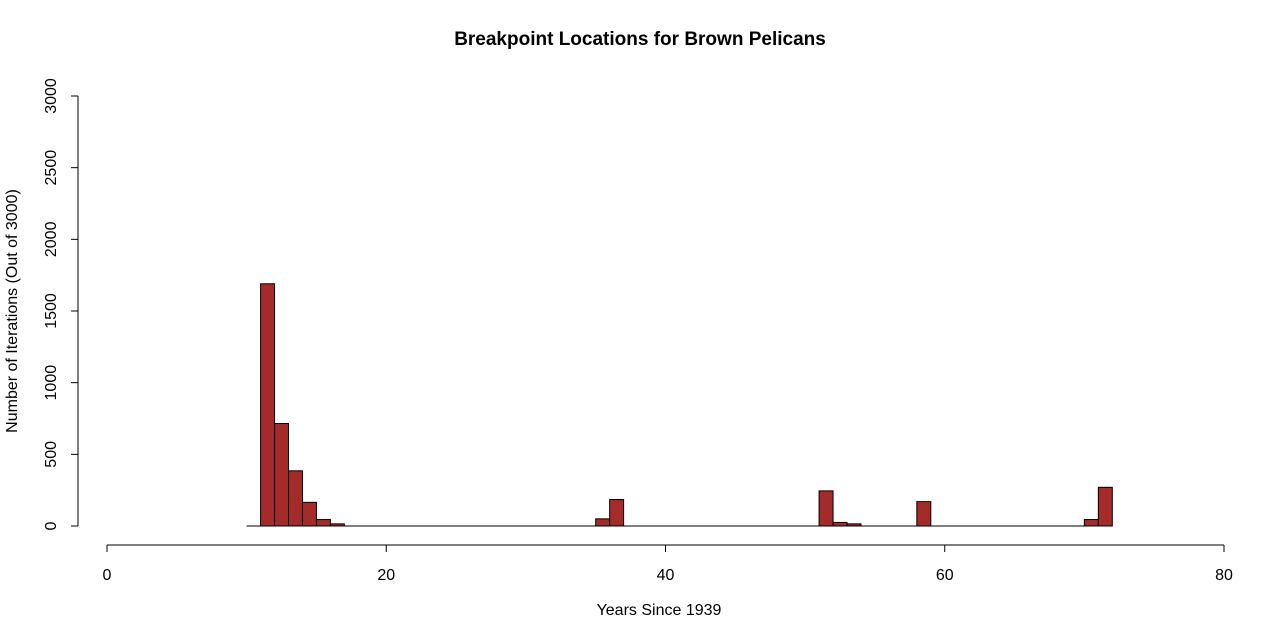 The width and height of the screenshot is (1280, 642). What do you see at coordinates (51, 311) in the screenshot?
I see `y-tick-label: 1500` at bounding box center [51, 311].